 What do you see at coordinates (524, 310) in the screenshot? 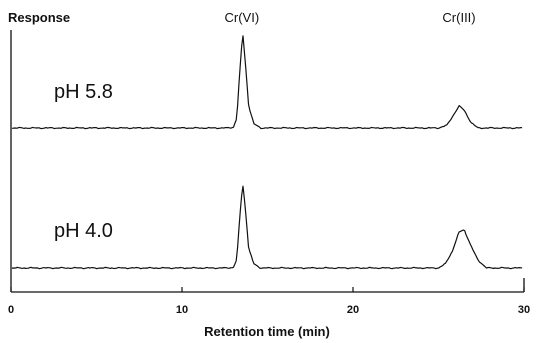
I see `x-tick-label-30: 30` at bounding box center [524, 310].